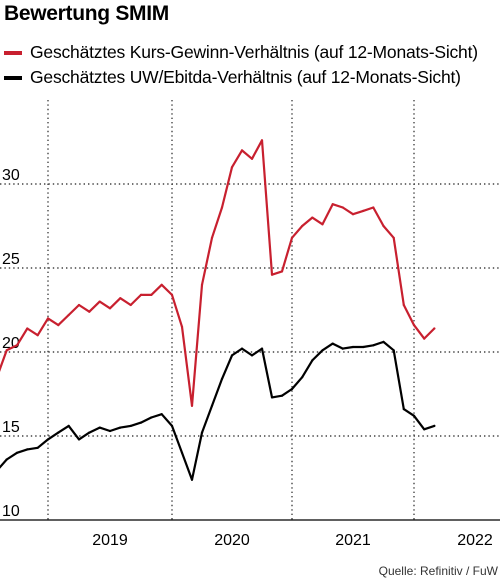  Describe the element at coordinates (110, 540) in the screenshot. I see `x-tick-label-2019: 2019` at that location.